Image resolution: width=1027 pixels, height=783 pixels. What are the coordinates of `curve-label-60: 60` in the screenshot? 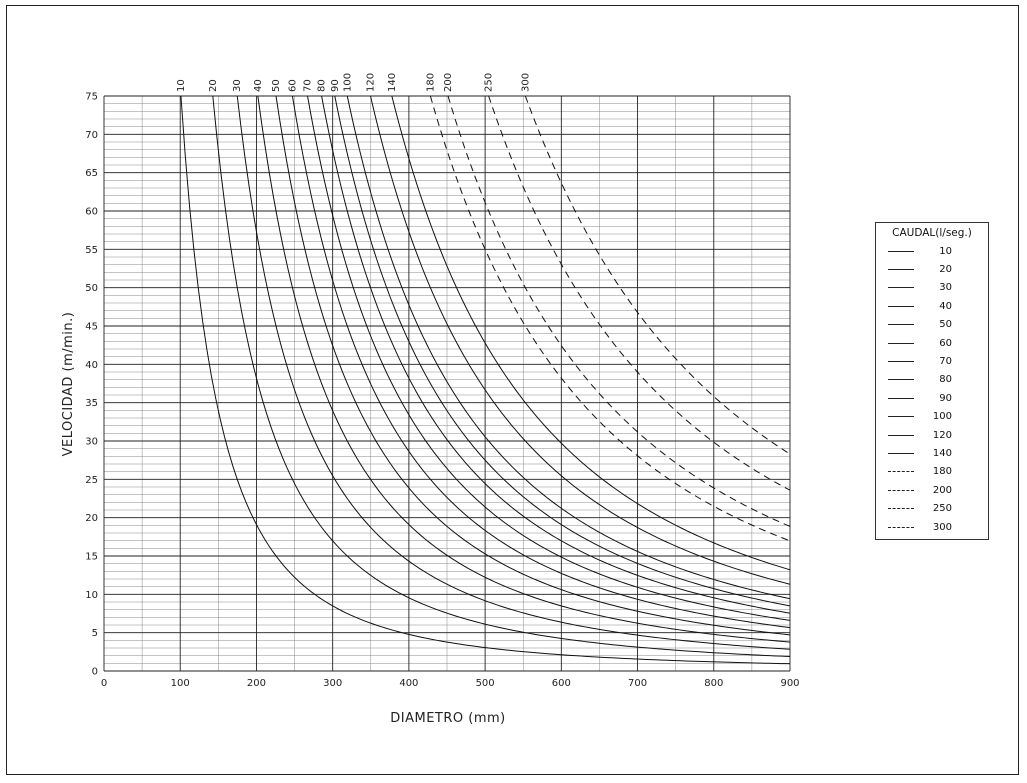 It's located at (292, 85).